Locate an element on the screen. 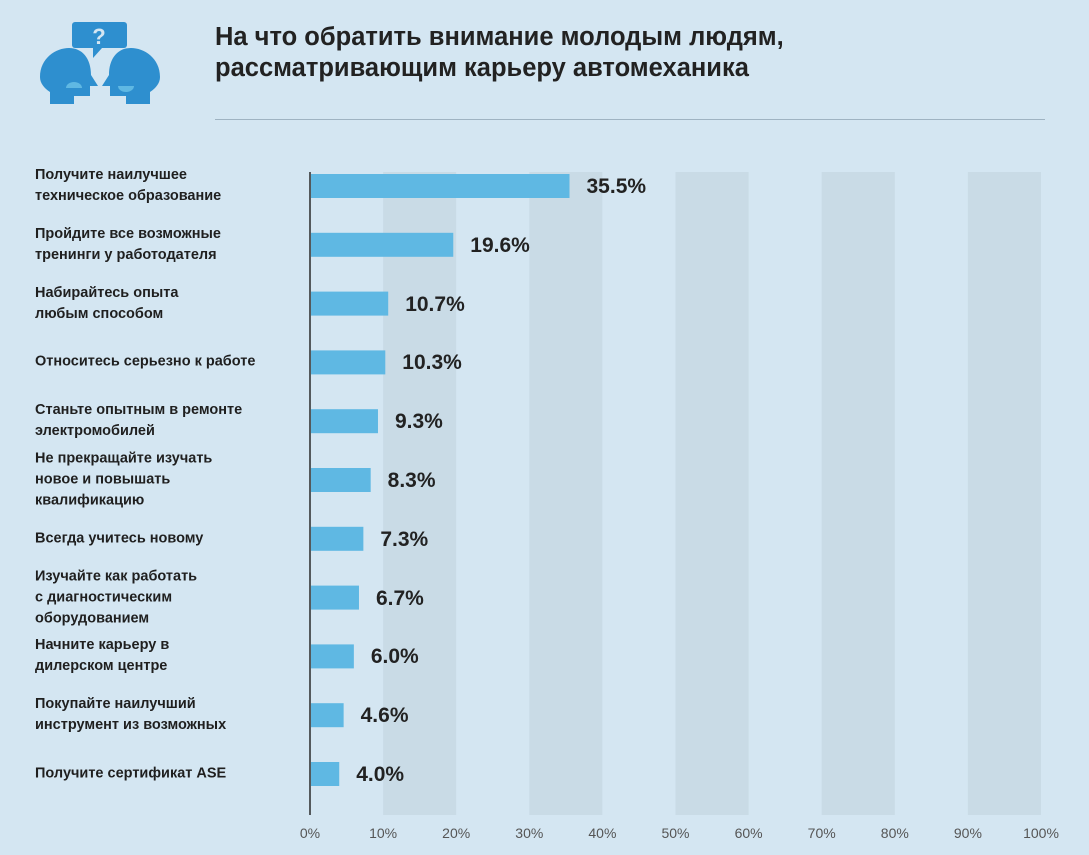  category-label-line: новое и повышать is located at coordinates (103, 479).